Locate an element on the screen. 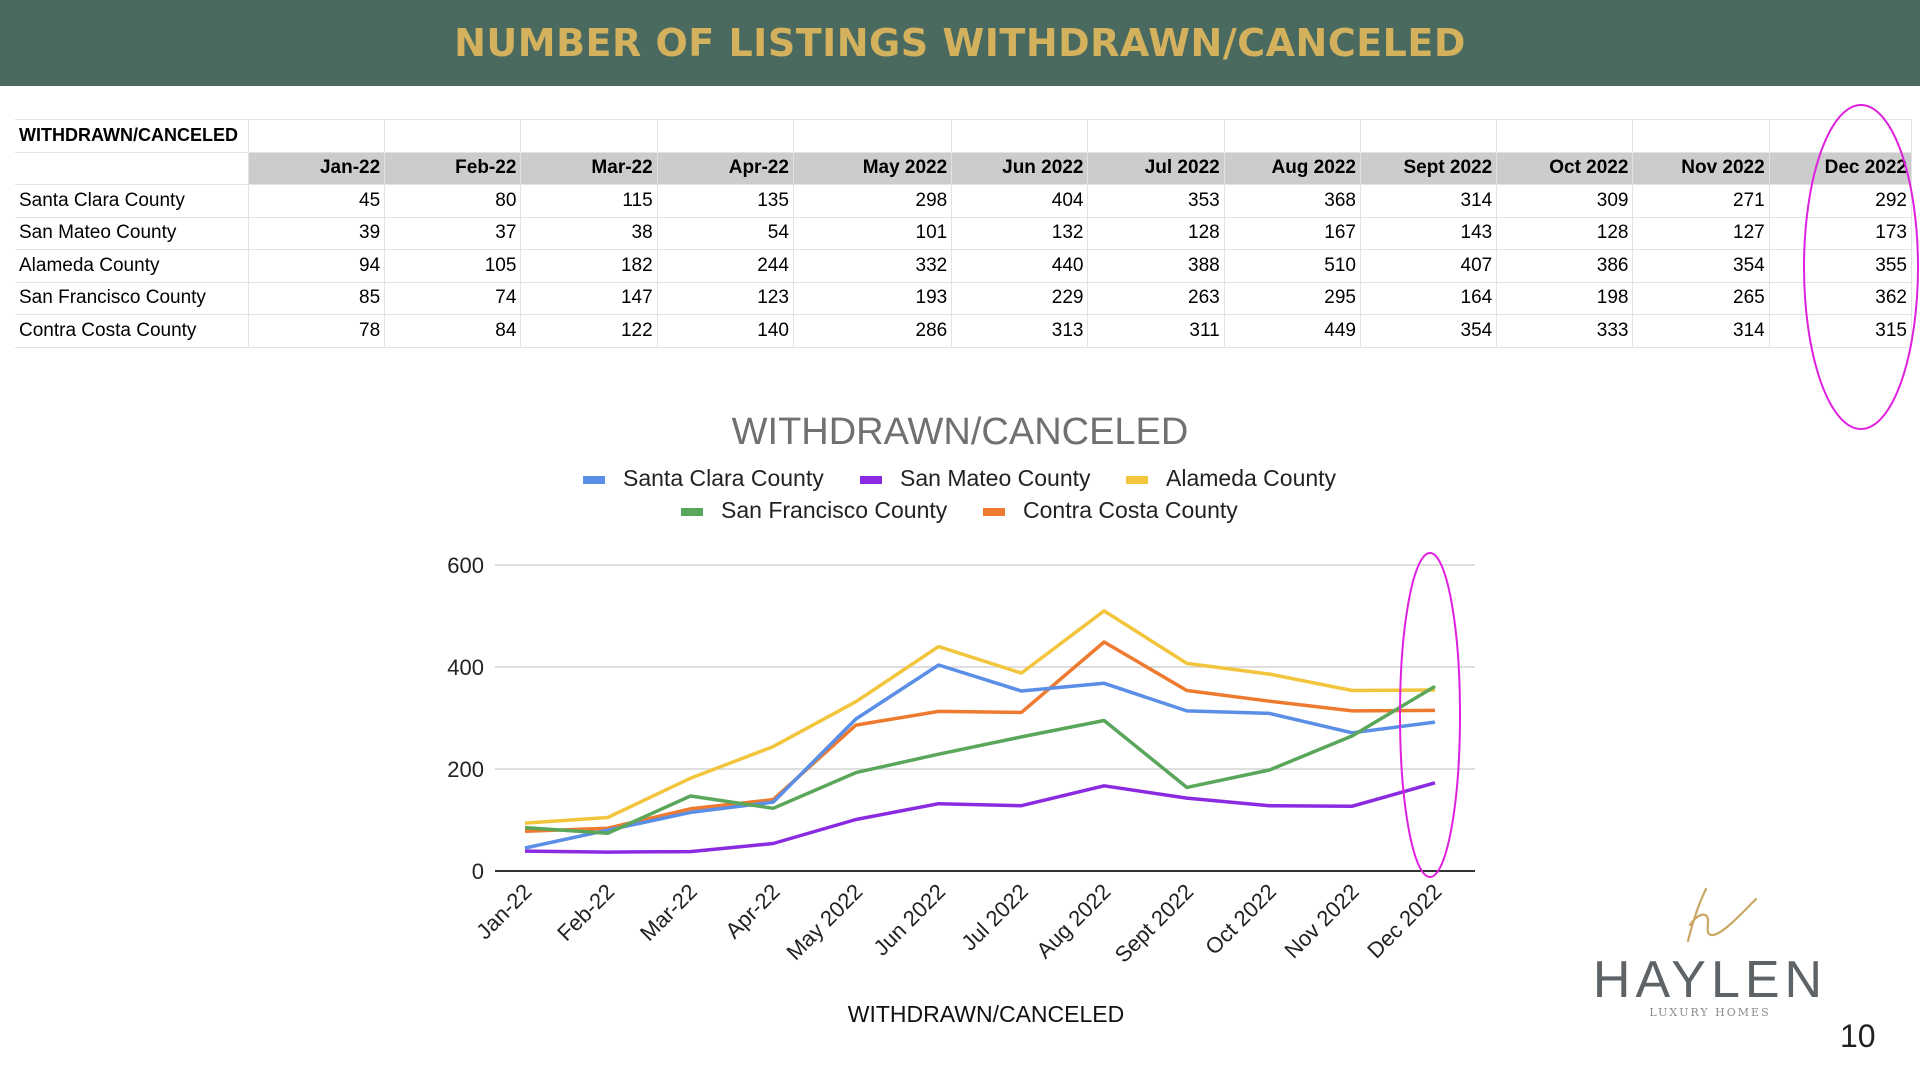  table-cell: 315 is located at coordinates (1841, 331).